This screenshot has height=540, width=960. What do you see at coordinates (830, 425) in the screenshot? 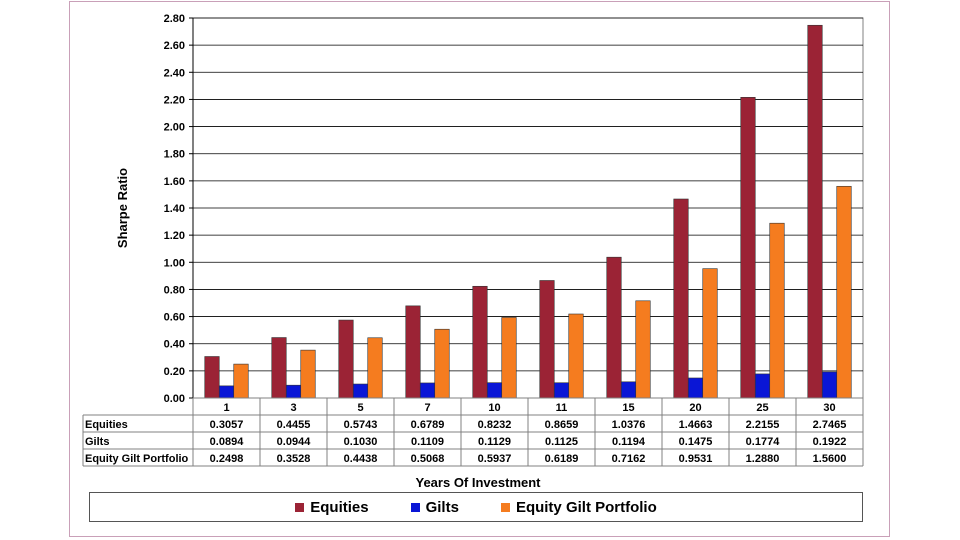
I see `table-cell-value: 2.7465` at bounding box center [830, 425].